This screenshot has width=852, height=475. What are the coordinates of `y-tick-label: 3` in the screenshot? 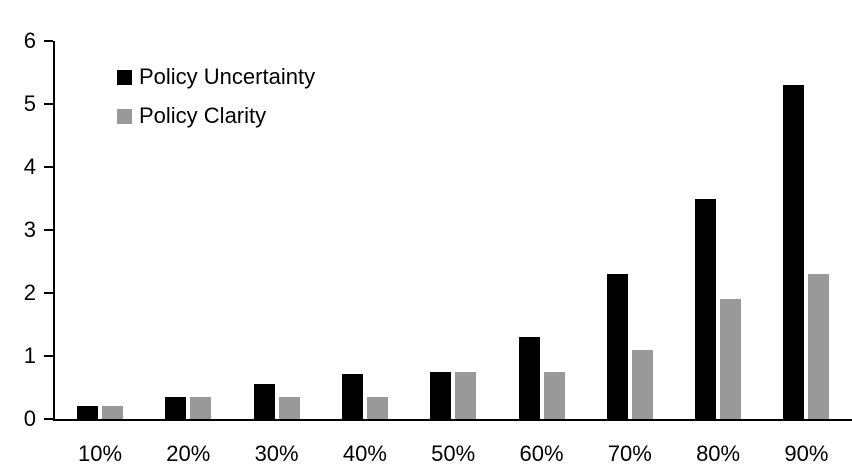 It's located at (29, 229).